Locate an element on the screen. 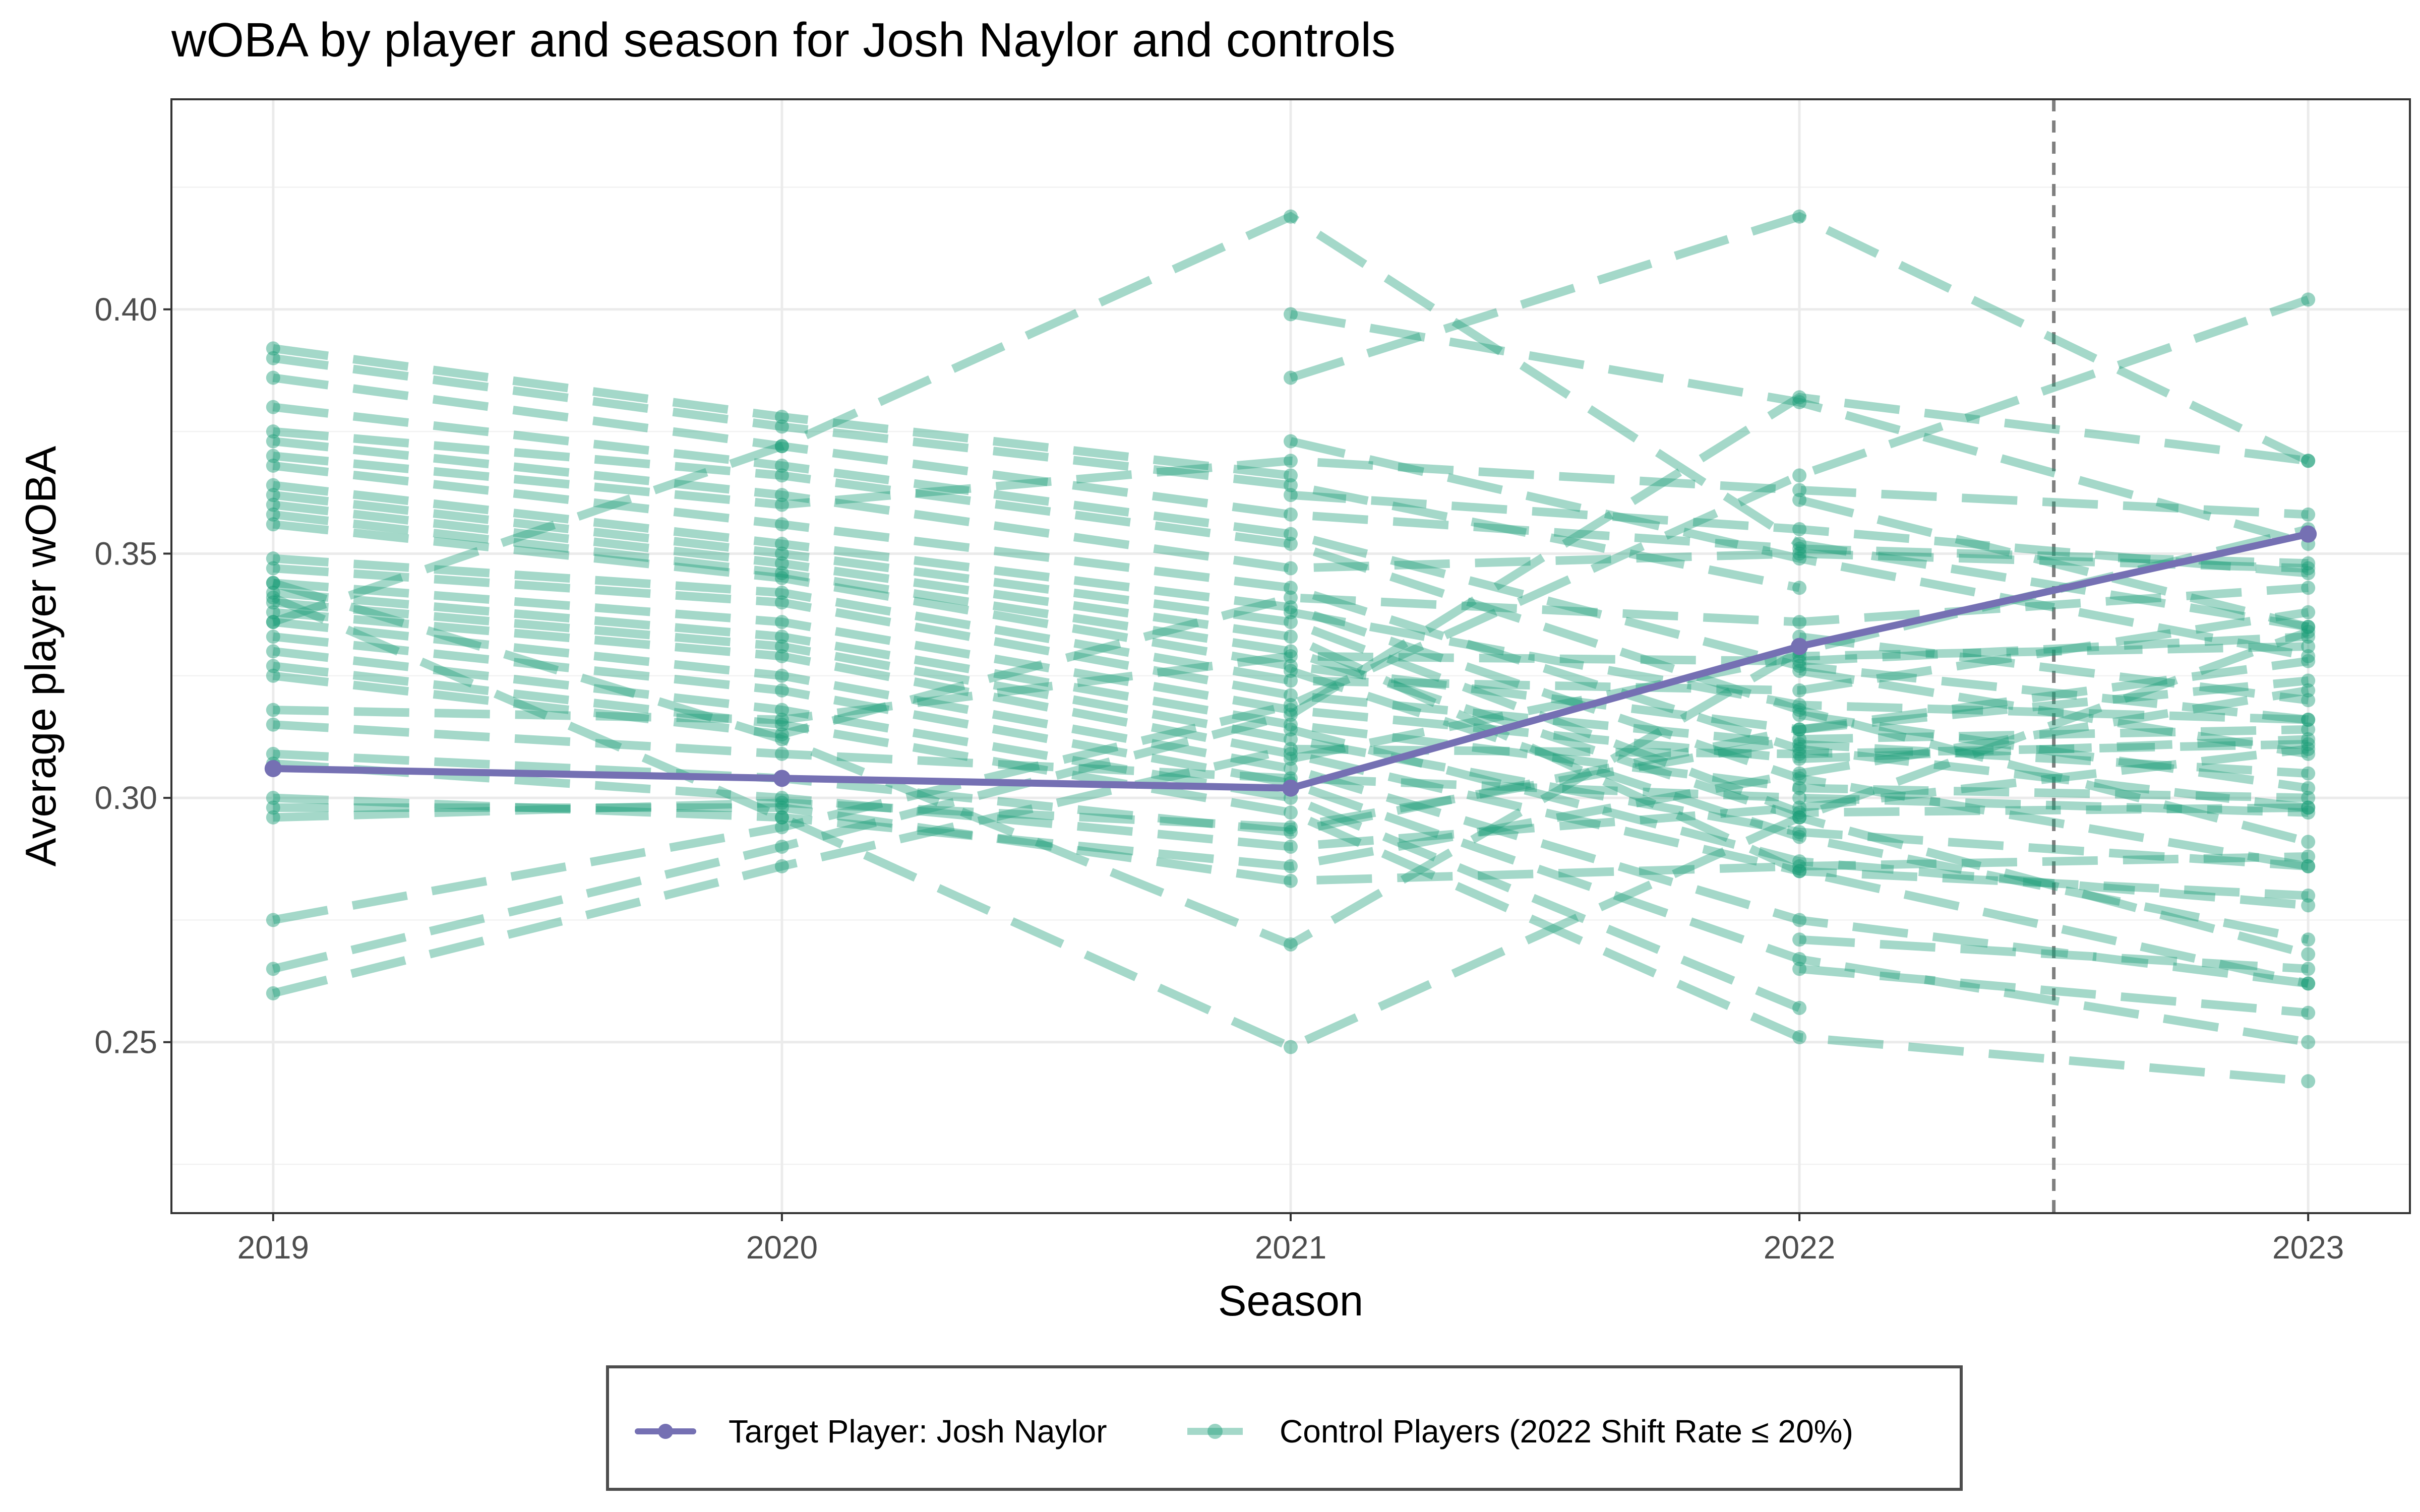 Image resolution: width=2420 pixels, height=1512 pixels. legend-target-label: Target Player: Josh Naylor is located at coordinates (918, 1431).